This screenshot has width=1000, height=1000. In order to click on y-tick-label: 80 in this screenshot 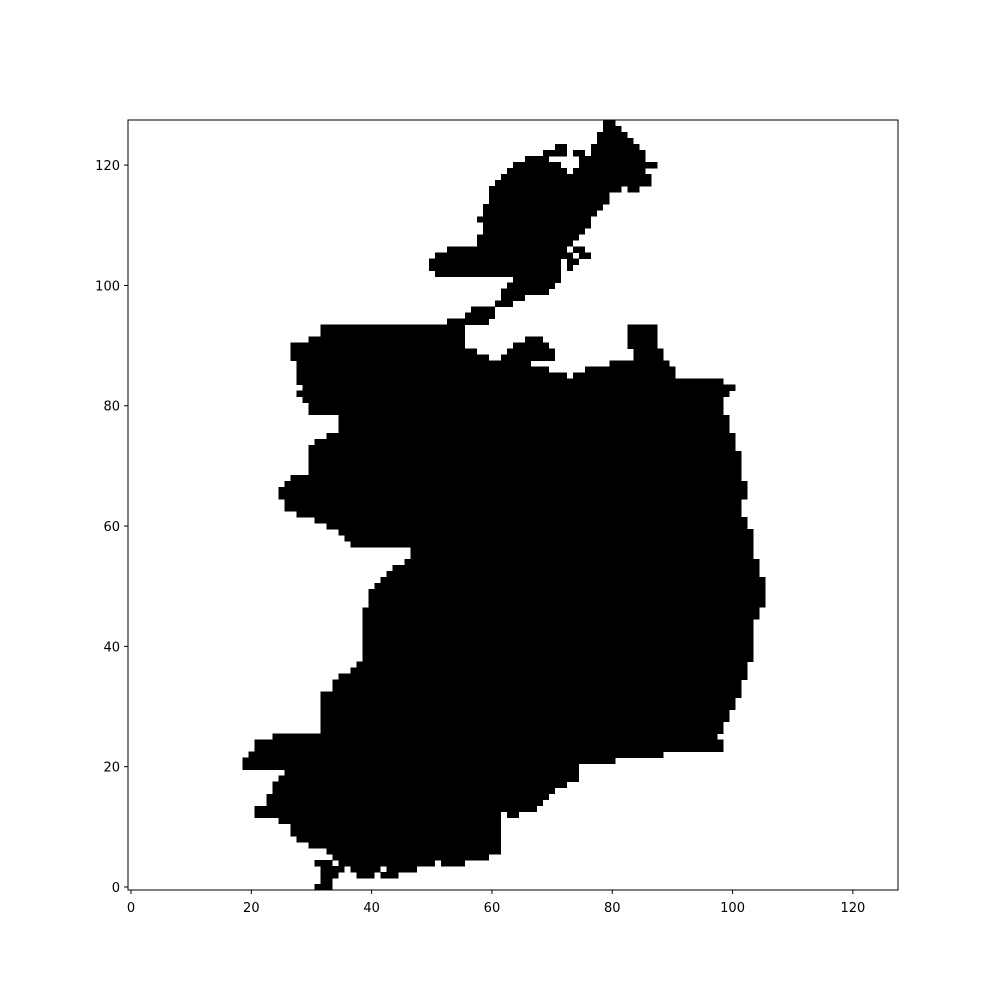, I will do `click(111, 407)`.